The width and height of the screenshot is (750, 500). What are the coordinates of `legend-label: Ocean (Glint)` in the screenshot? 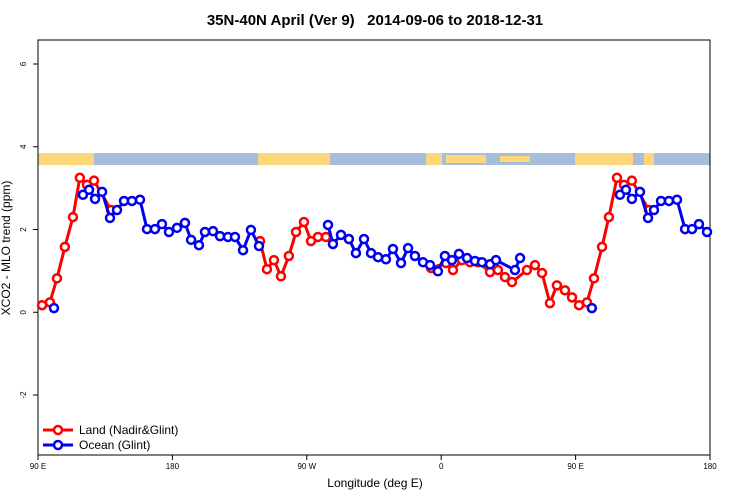 It's located at (114, 445).